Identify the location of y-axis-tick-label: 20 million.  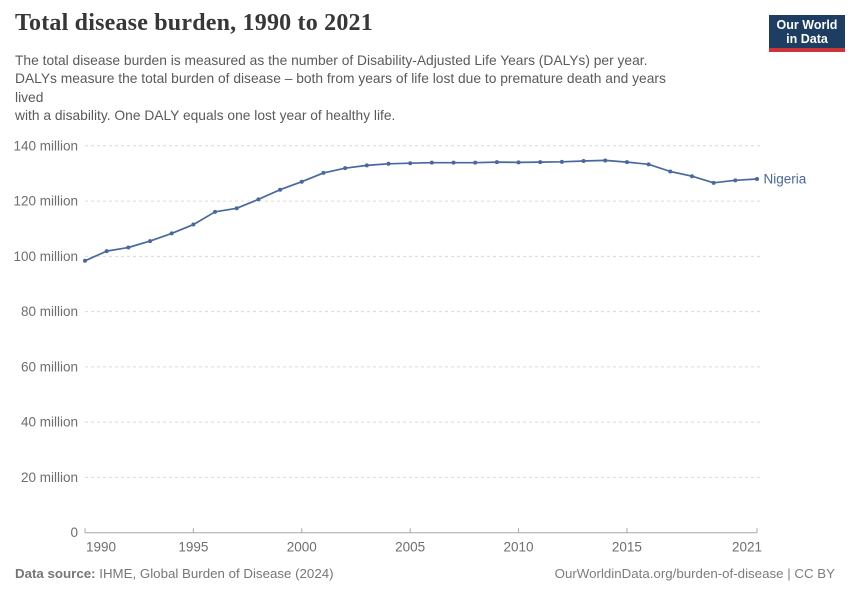
(49, 477).